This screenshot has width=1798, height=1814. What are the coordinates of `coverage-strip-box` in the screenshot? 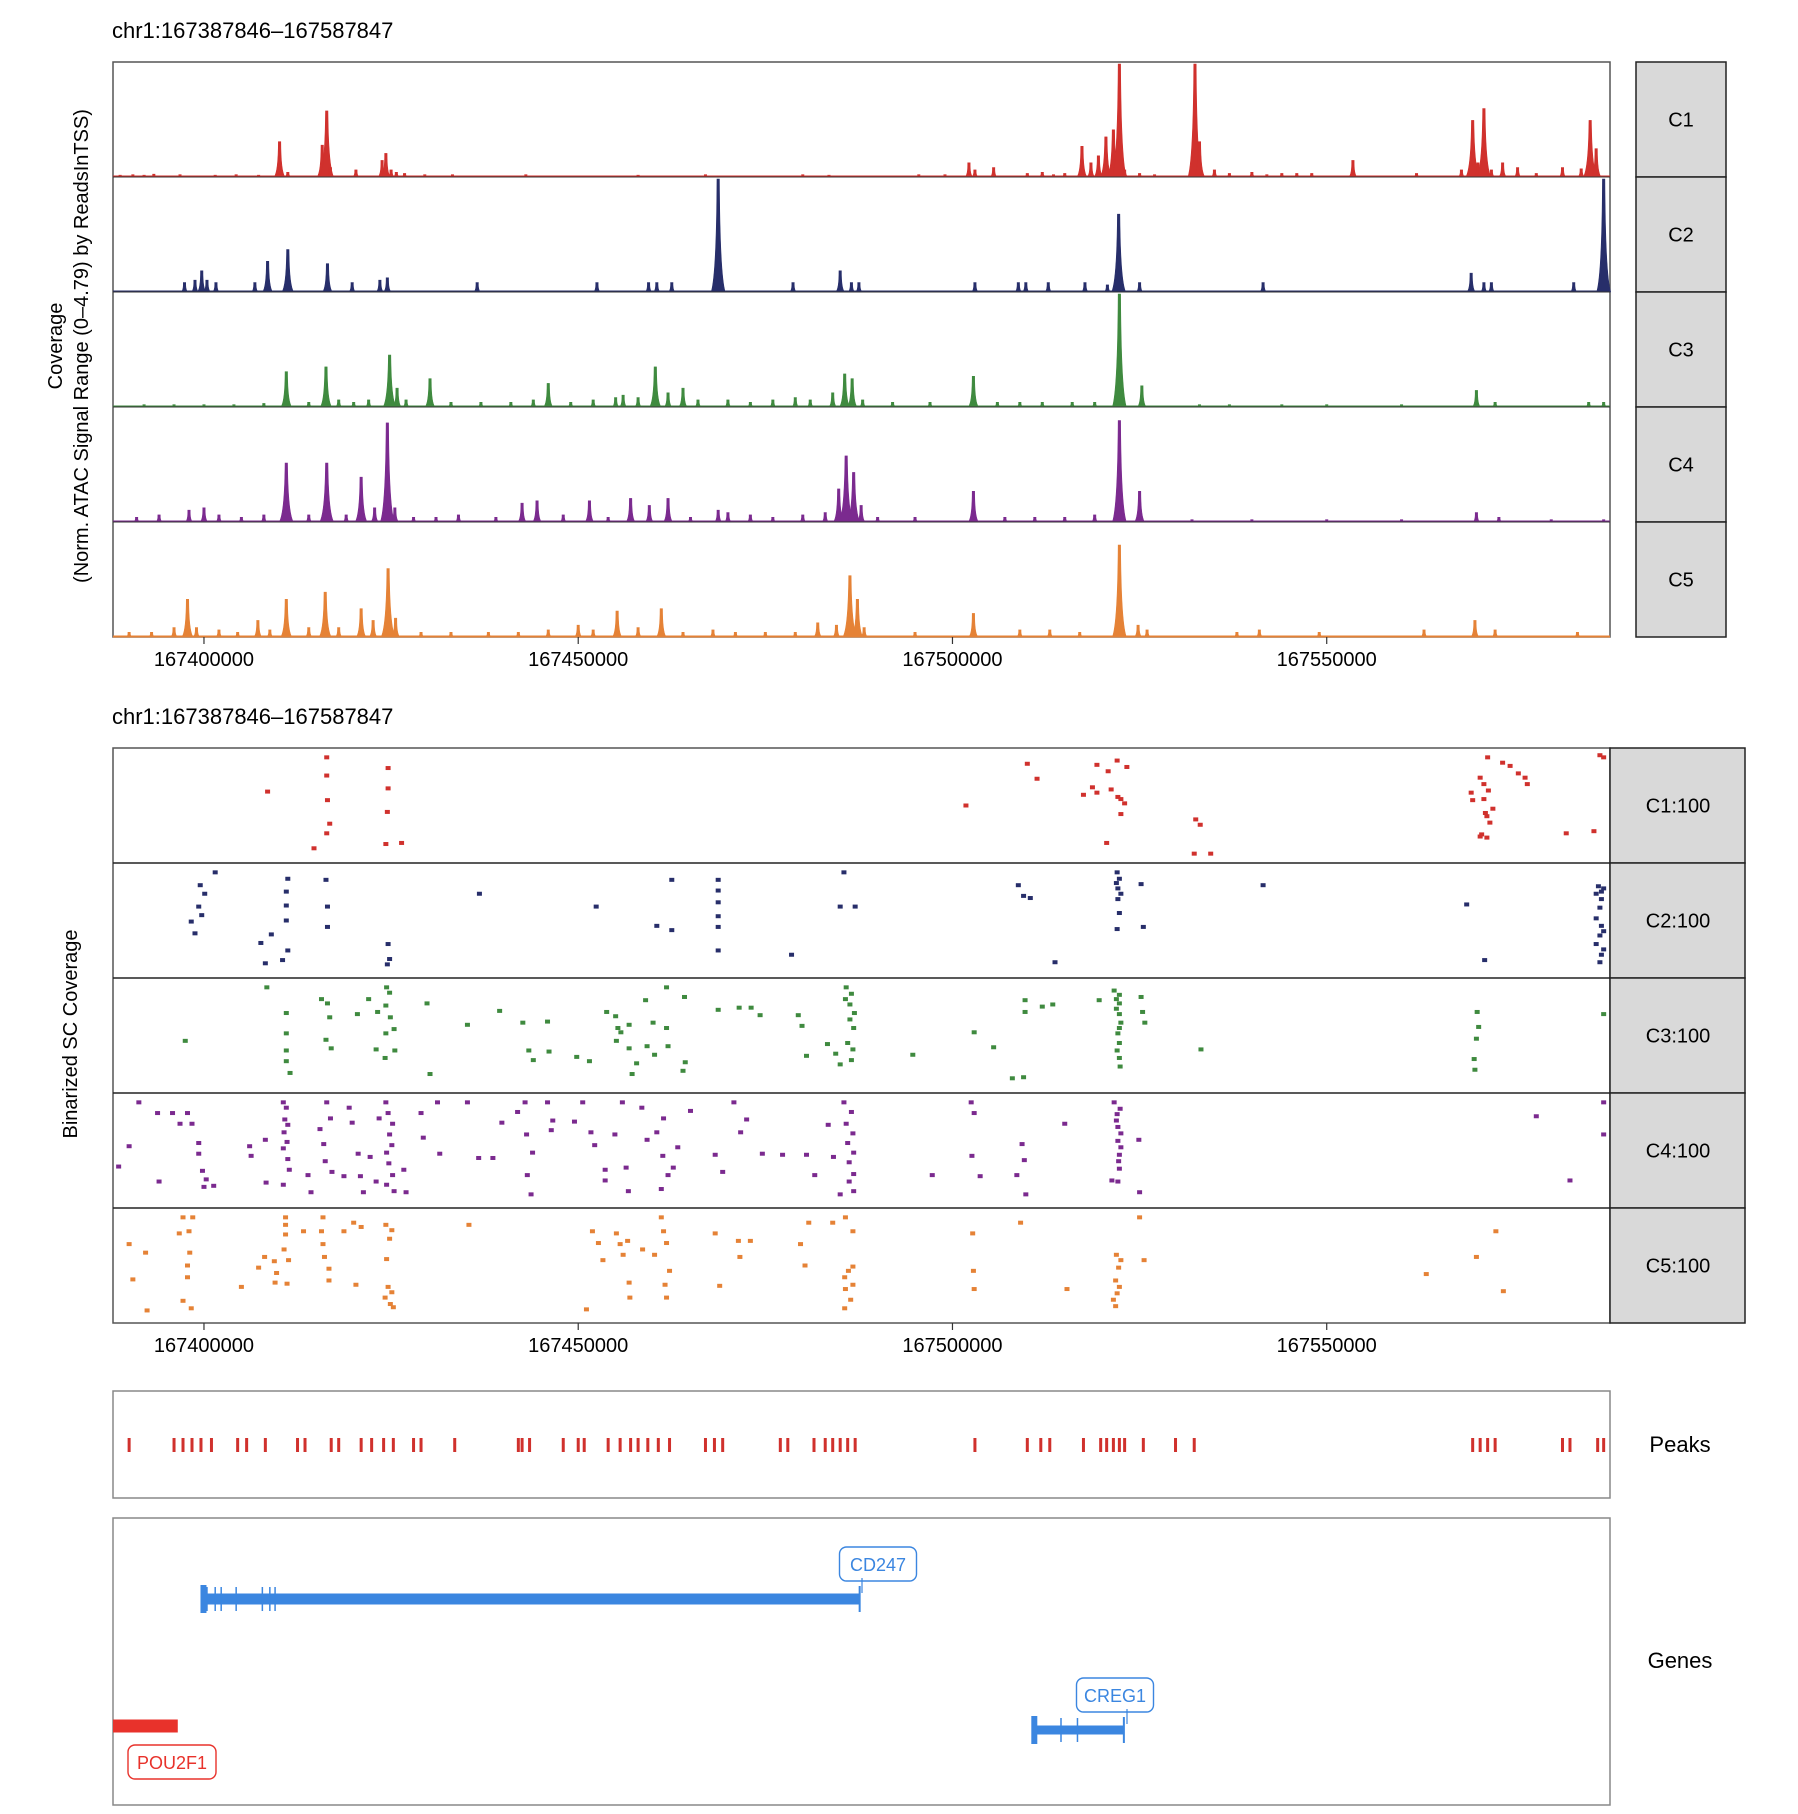 It's located at (1681, 119).